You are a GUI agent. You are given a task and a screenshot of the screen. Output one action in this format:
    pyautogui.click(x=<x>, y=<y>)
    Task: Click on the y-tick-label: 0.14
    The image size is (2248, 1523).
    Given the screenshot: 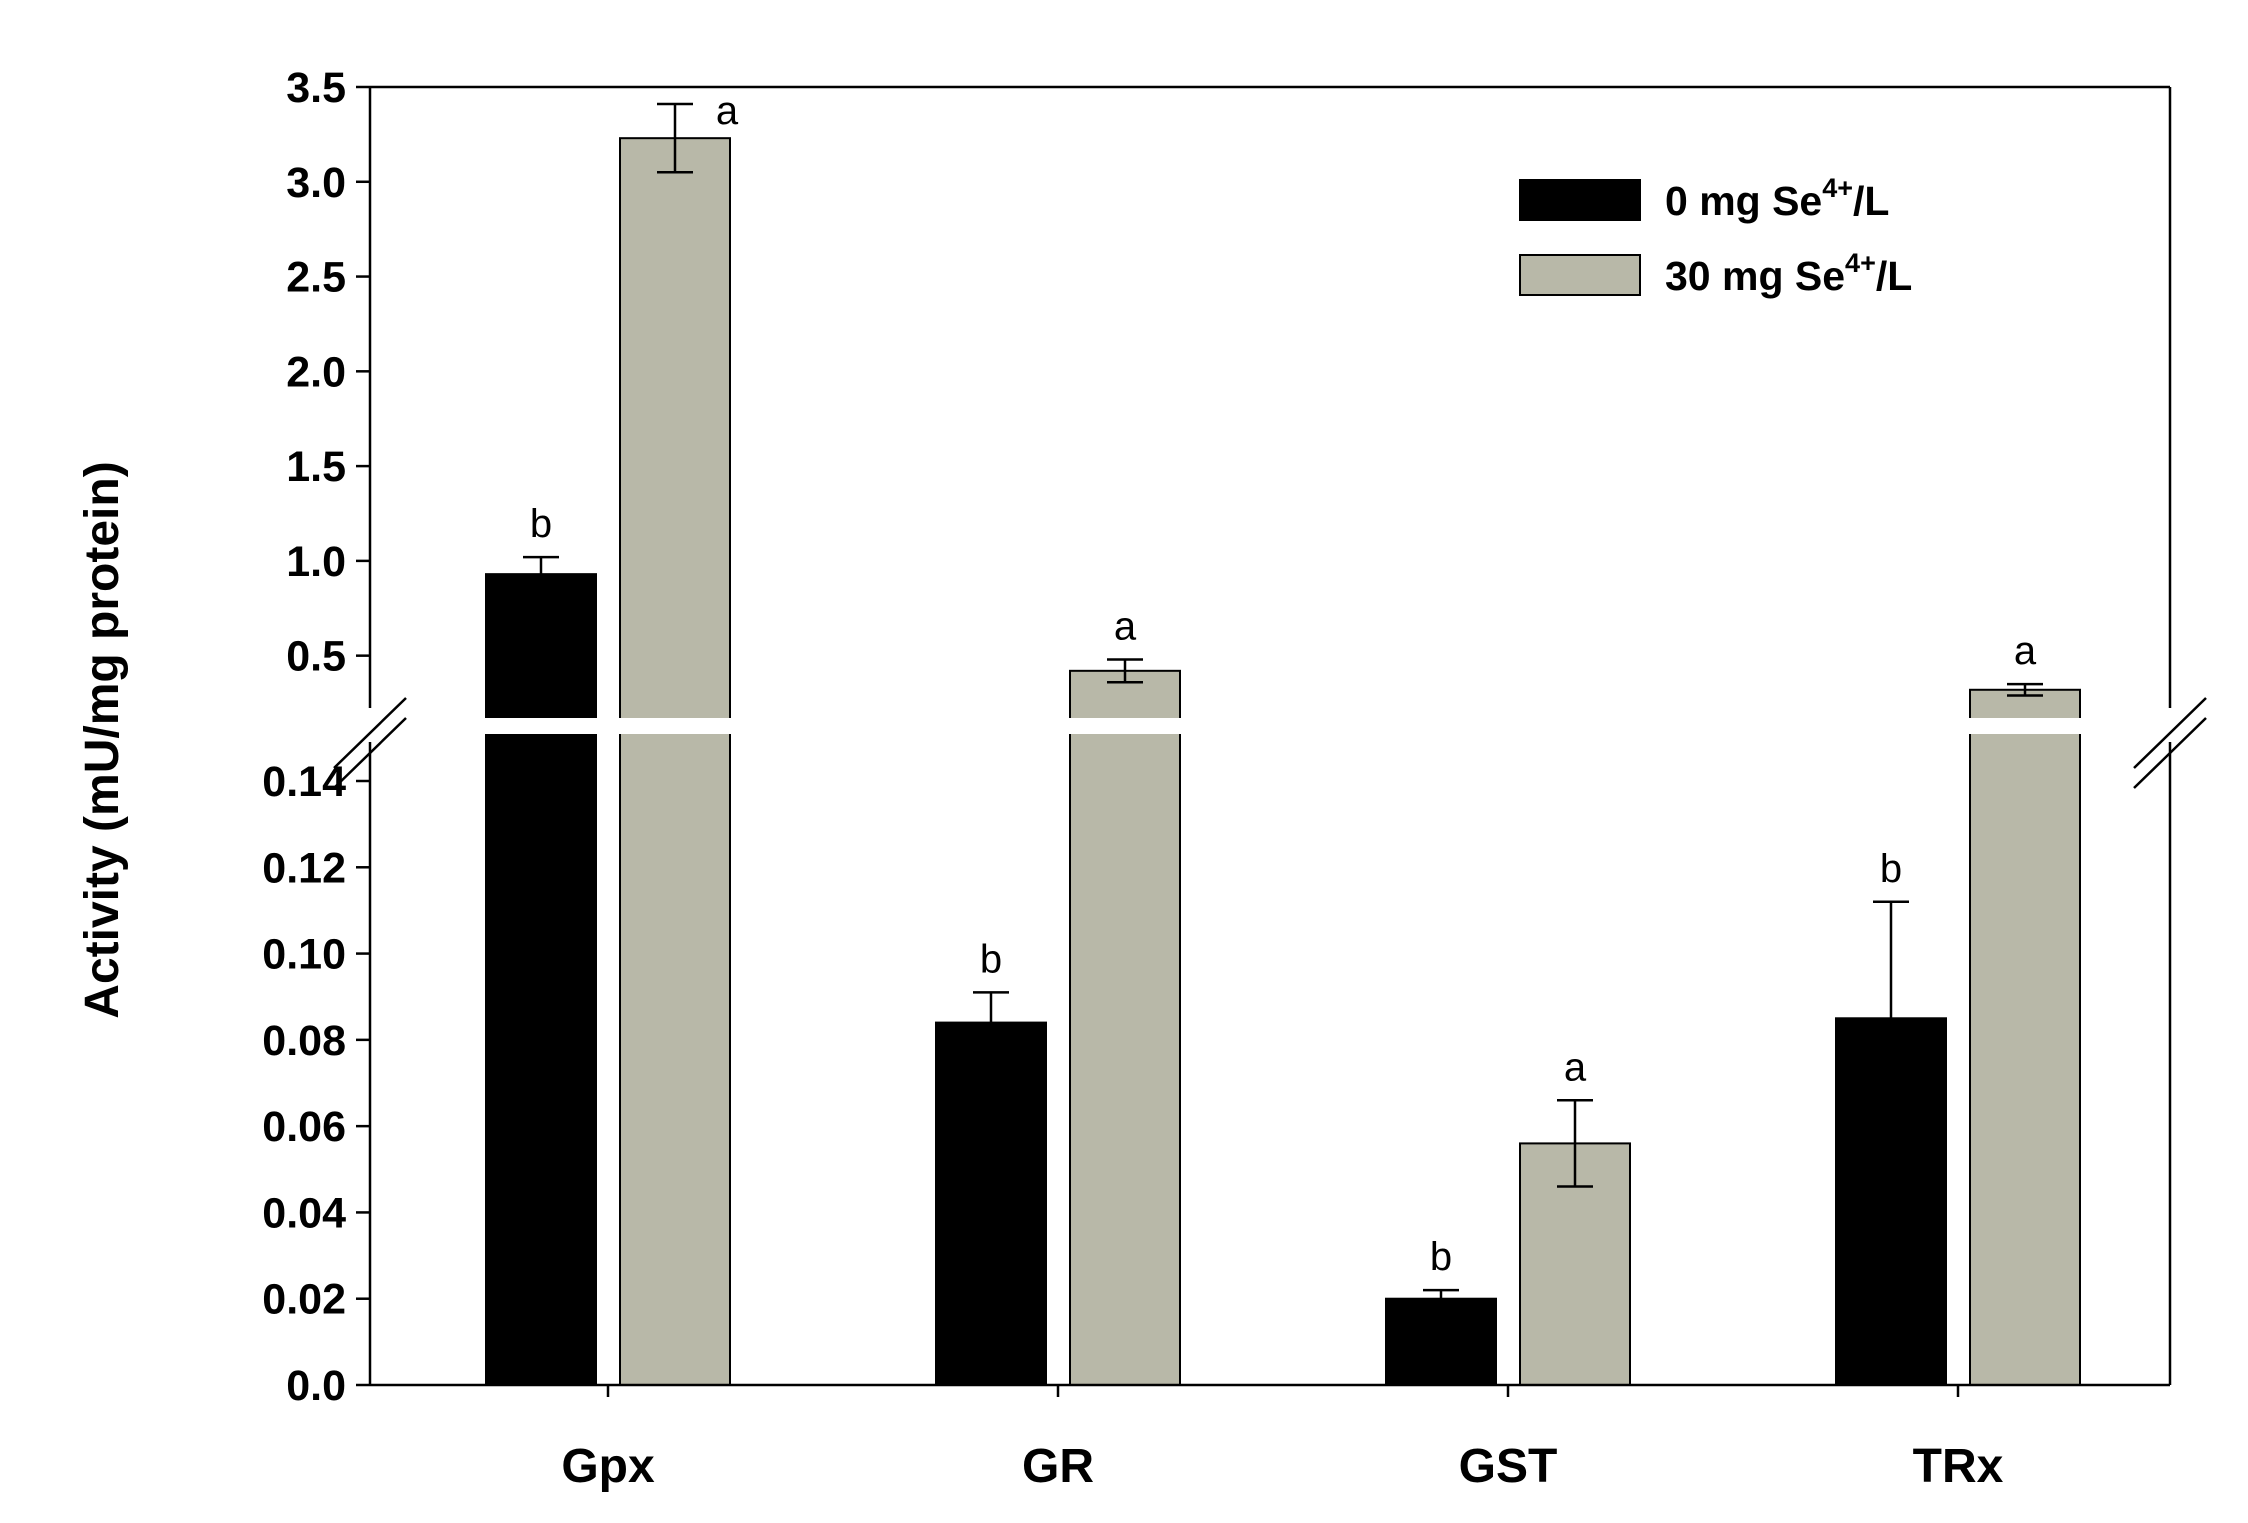 What is the action you would take?
    pyautogui.click(x=304, y=782)
    